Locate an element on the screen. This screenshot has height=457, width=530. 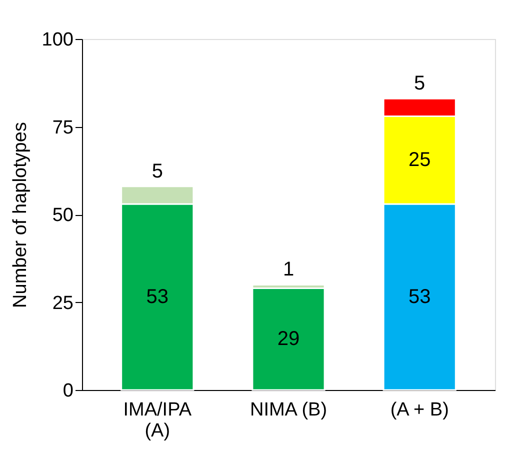
y-tick-label: 50 is located at coordinates (63, 215).